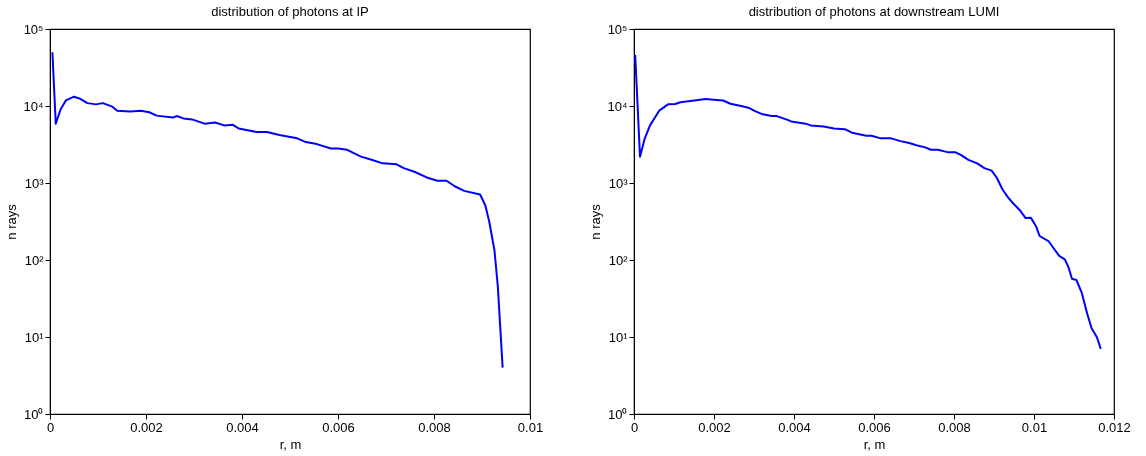 This screenshot has height=456, width=1146. Describe the element at coordinates (290, 11) in the screenshot. I see `chart-title: distribution of photons at IP` at that location.